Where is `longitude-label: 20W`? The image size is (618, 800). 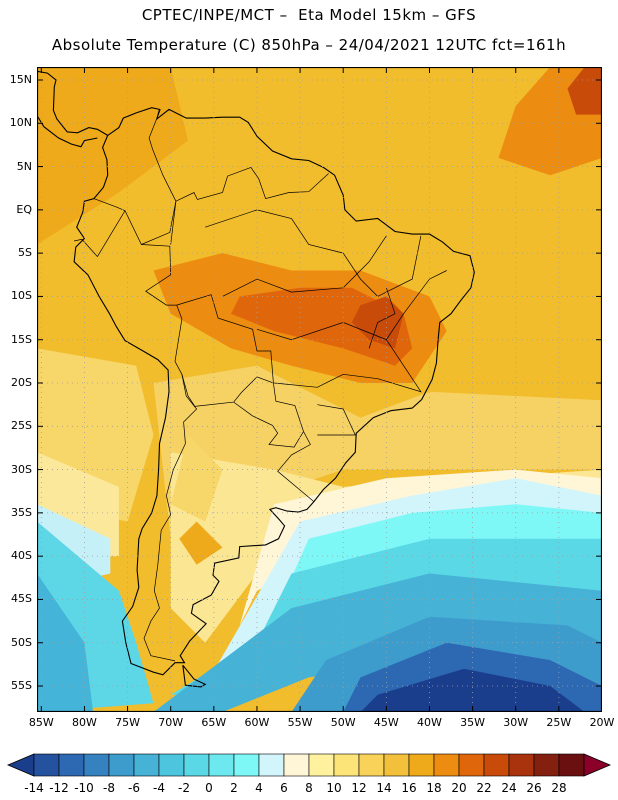
longitude-label: 20W is located at coordinates (602, 722).